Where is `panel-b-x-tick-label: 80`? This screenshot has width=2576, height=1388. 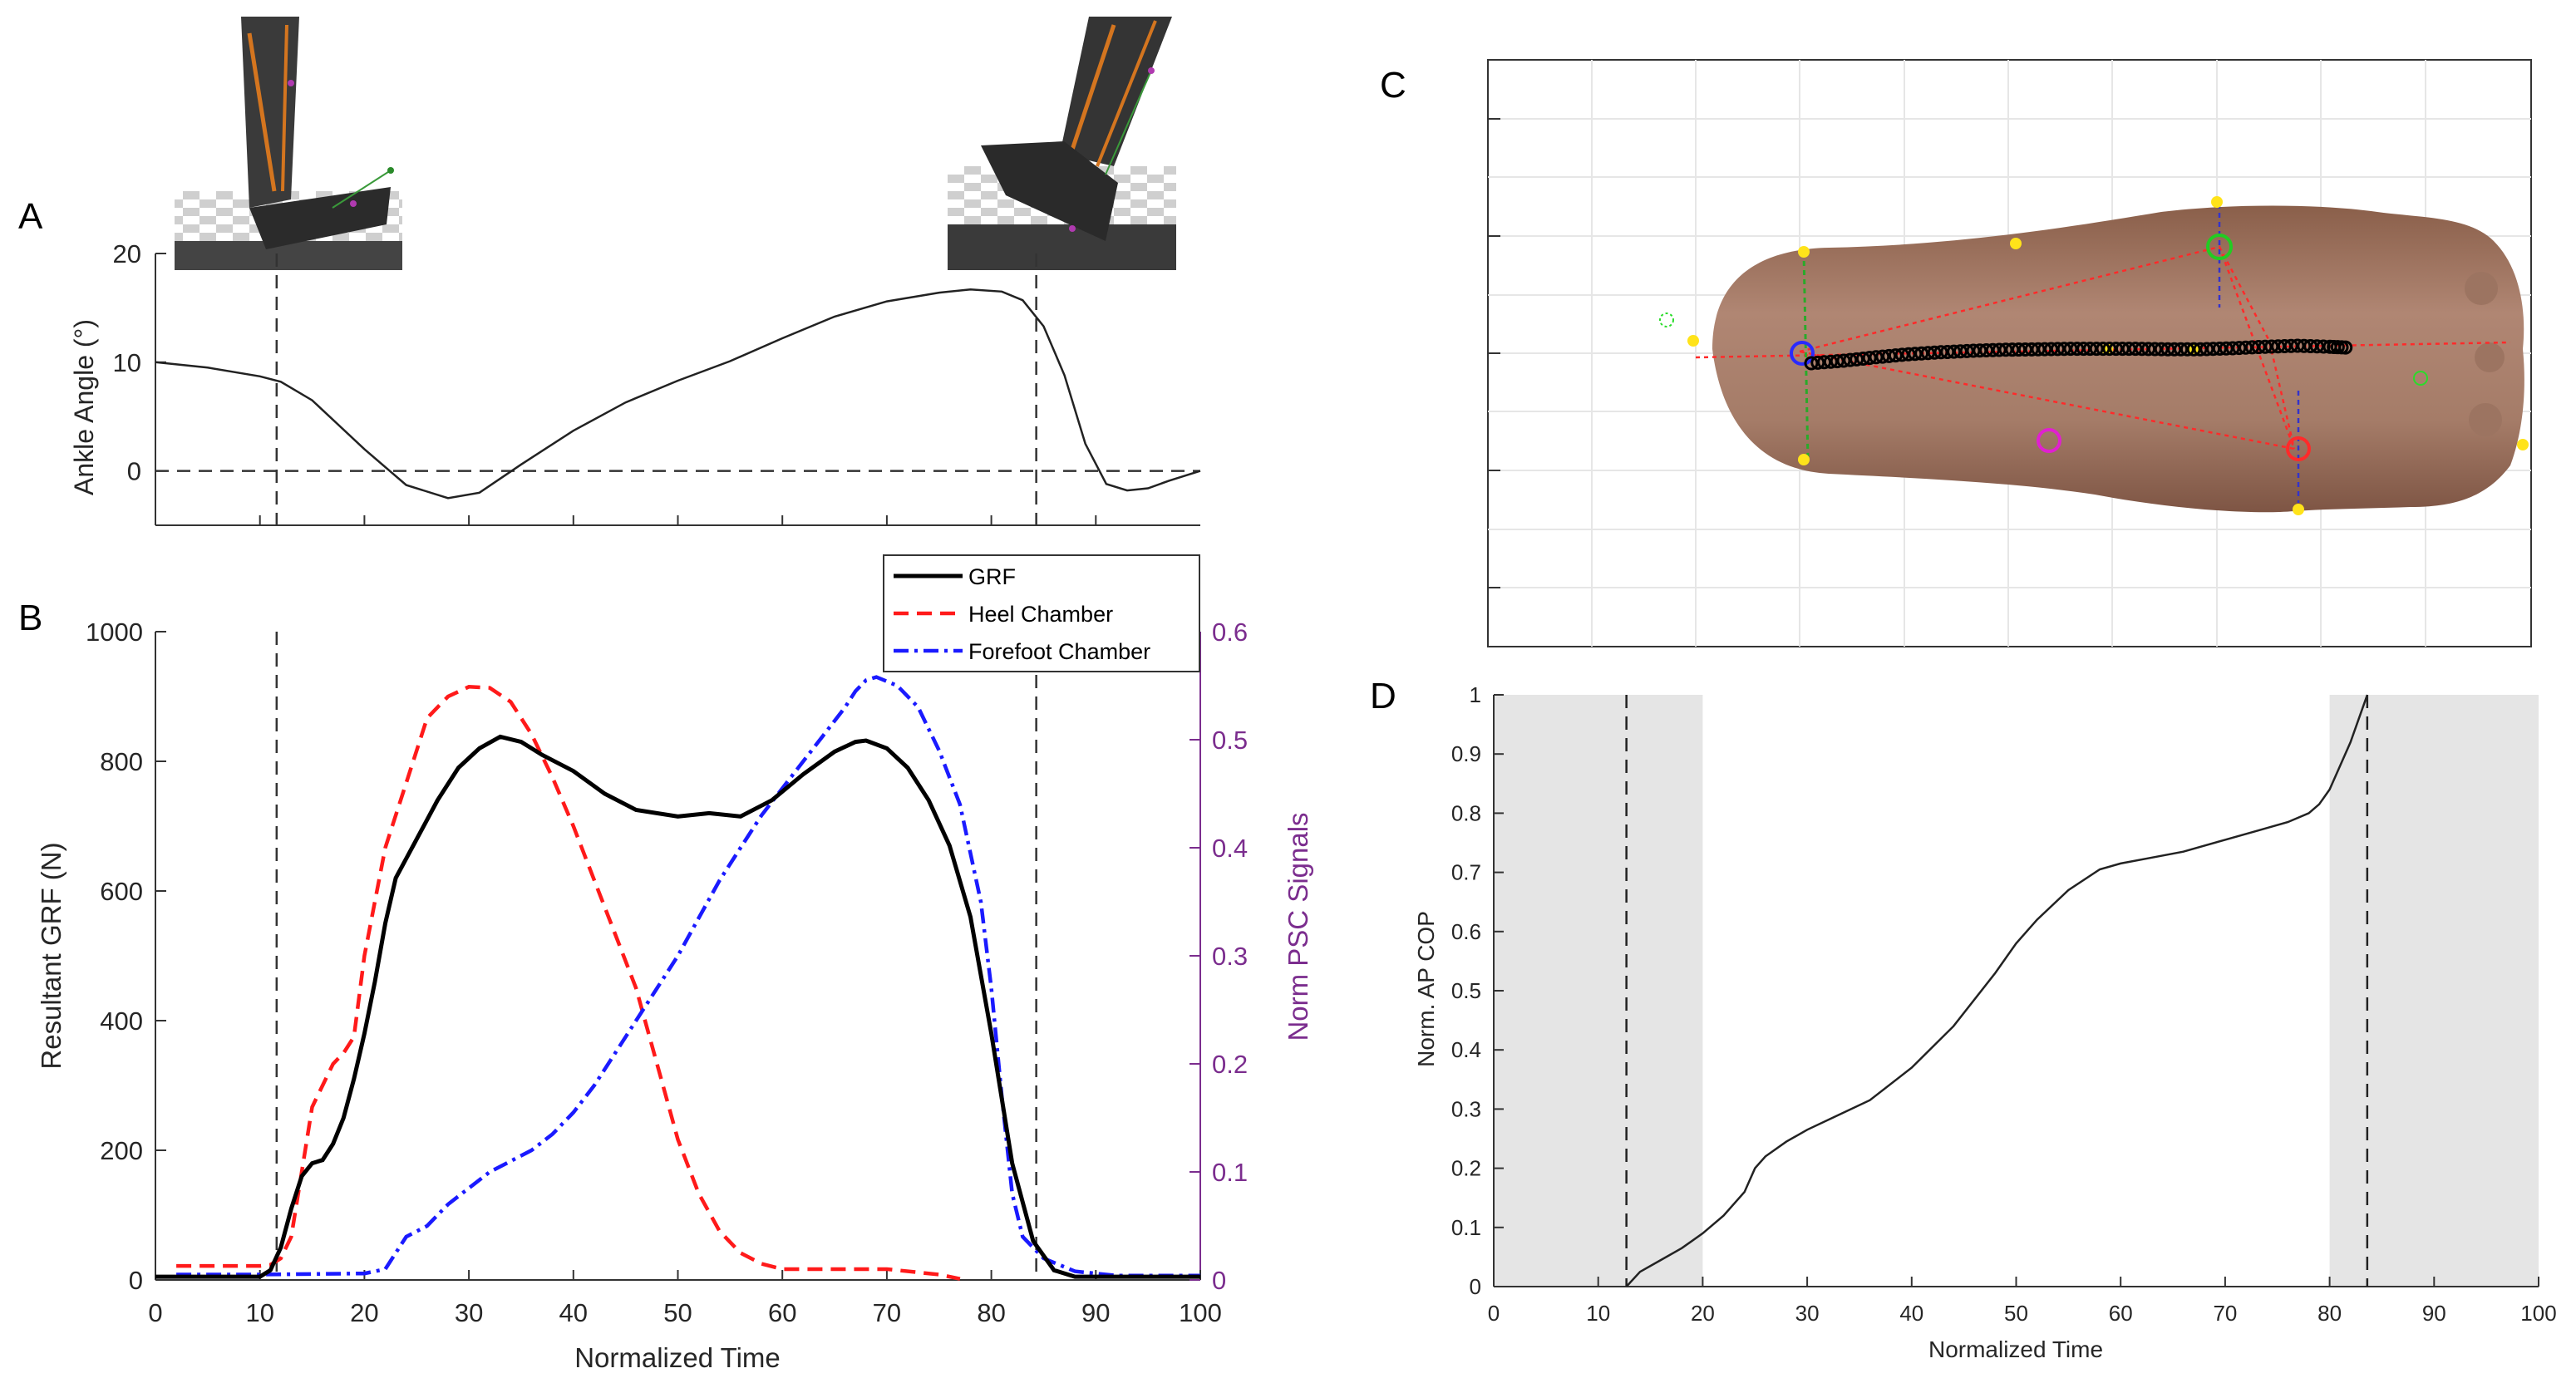 panel-b-x-tick-label: 80 is located at coordinates (991, 1312).